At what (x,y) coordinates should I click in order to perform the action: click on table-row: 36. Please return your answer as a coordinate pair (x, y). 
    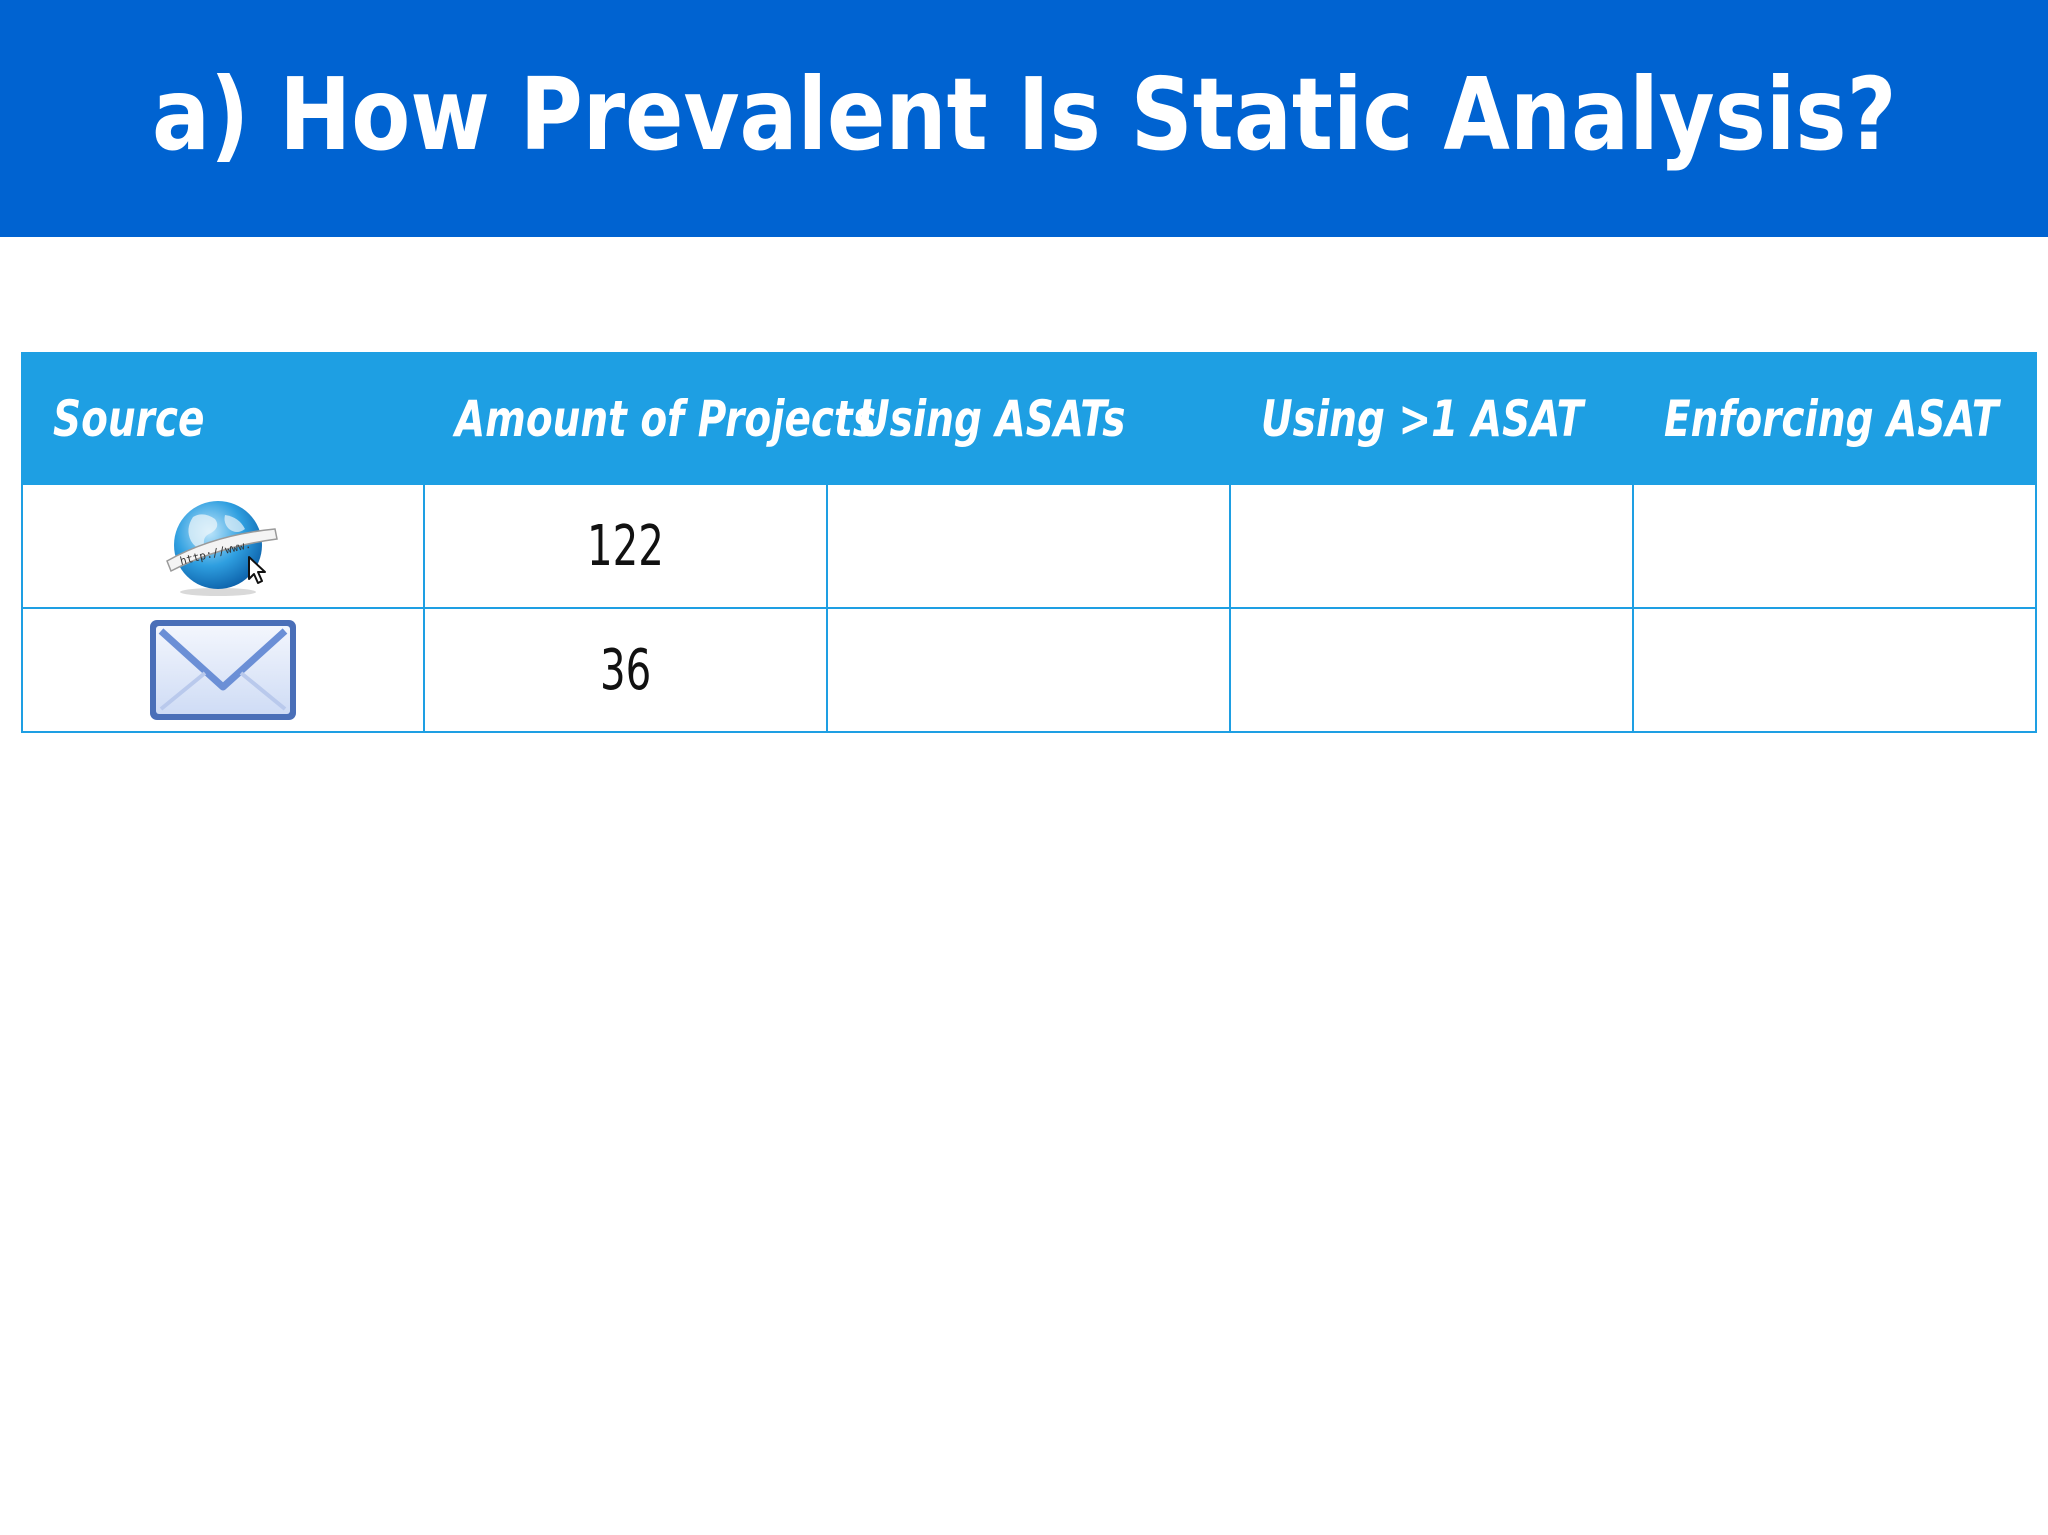
    Looking at the image, I should click on (1029, 670).